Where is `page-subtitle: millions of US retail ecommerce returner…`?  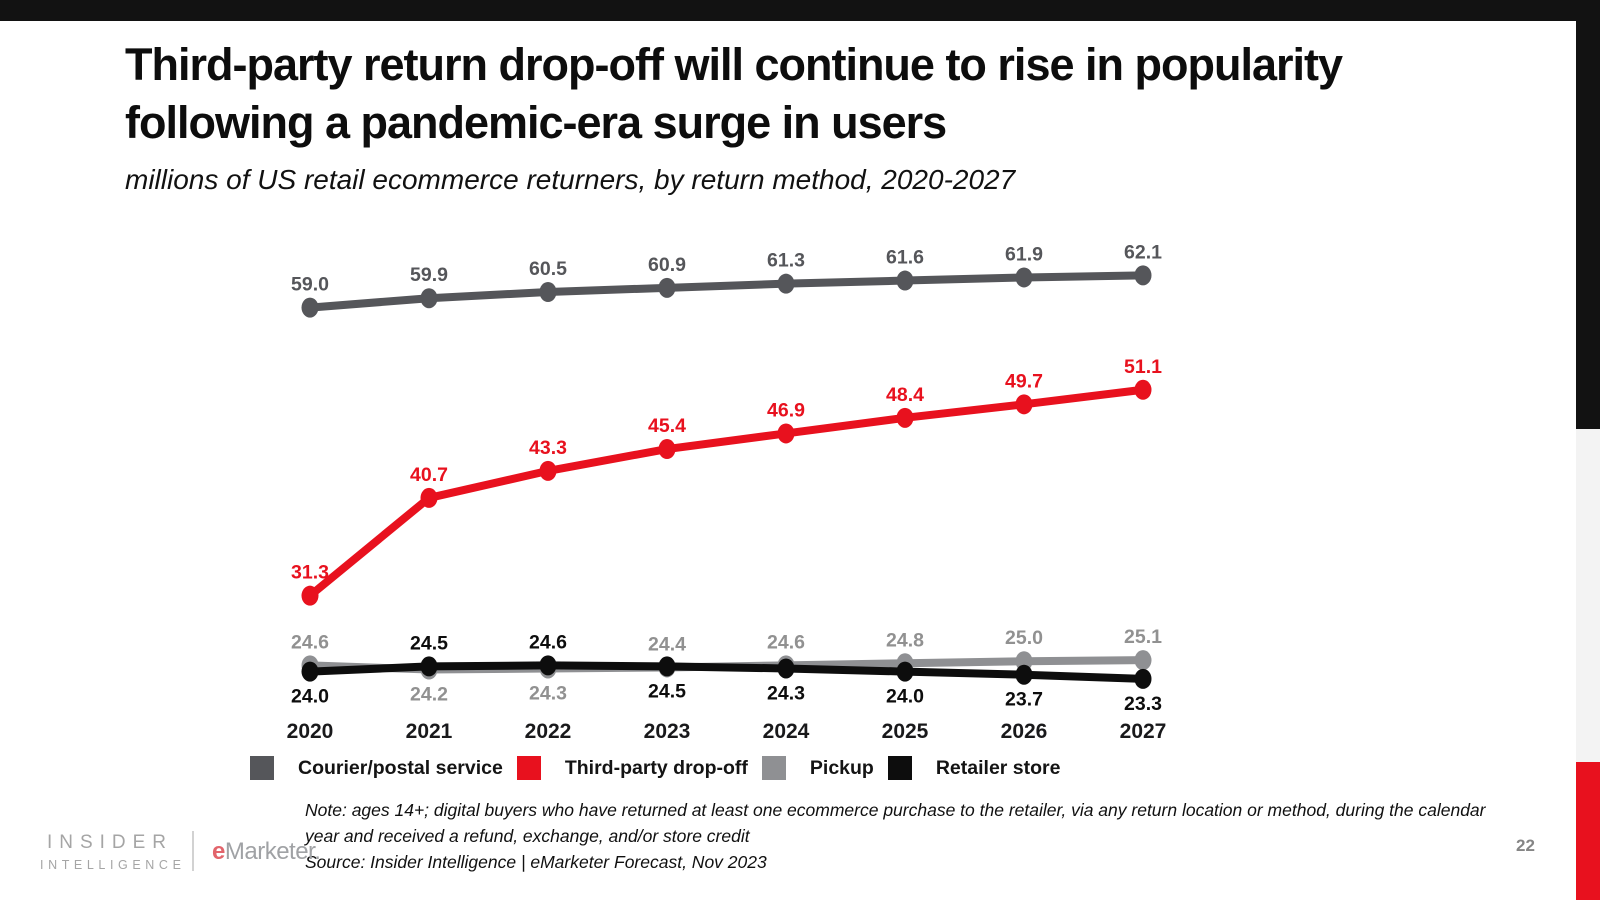
page-subtitle: millions of US retail ecommerce returner… is located at coordinates (570, 179).